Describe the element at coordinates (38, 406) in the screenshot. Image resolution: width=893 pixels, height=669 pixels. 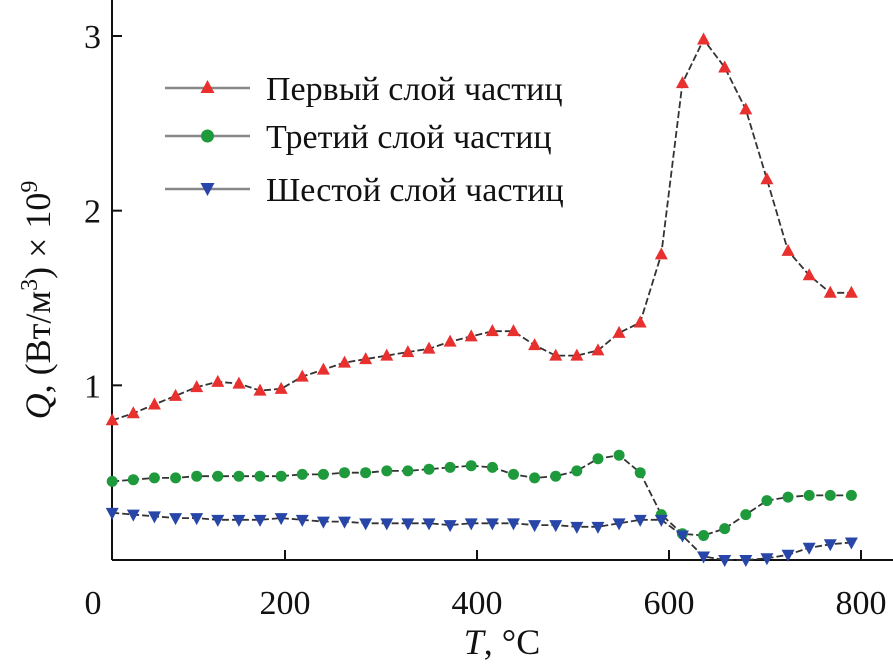
I see `y-axis-var: Q` at that location.